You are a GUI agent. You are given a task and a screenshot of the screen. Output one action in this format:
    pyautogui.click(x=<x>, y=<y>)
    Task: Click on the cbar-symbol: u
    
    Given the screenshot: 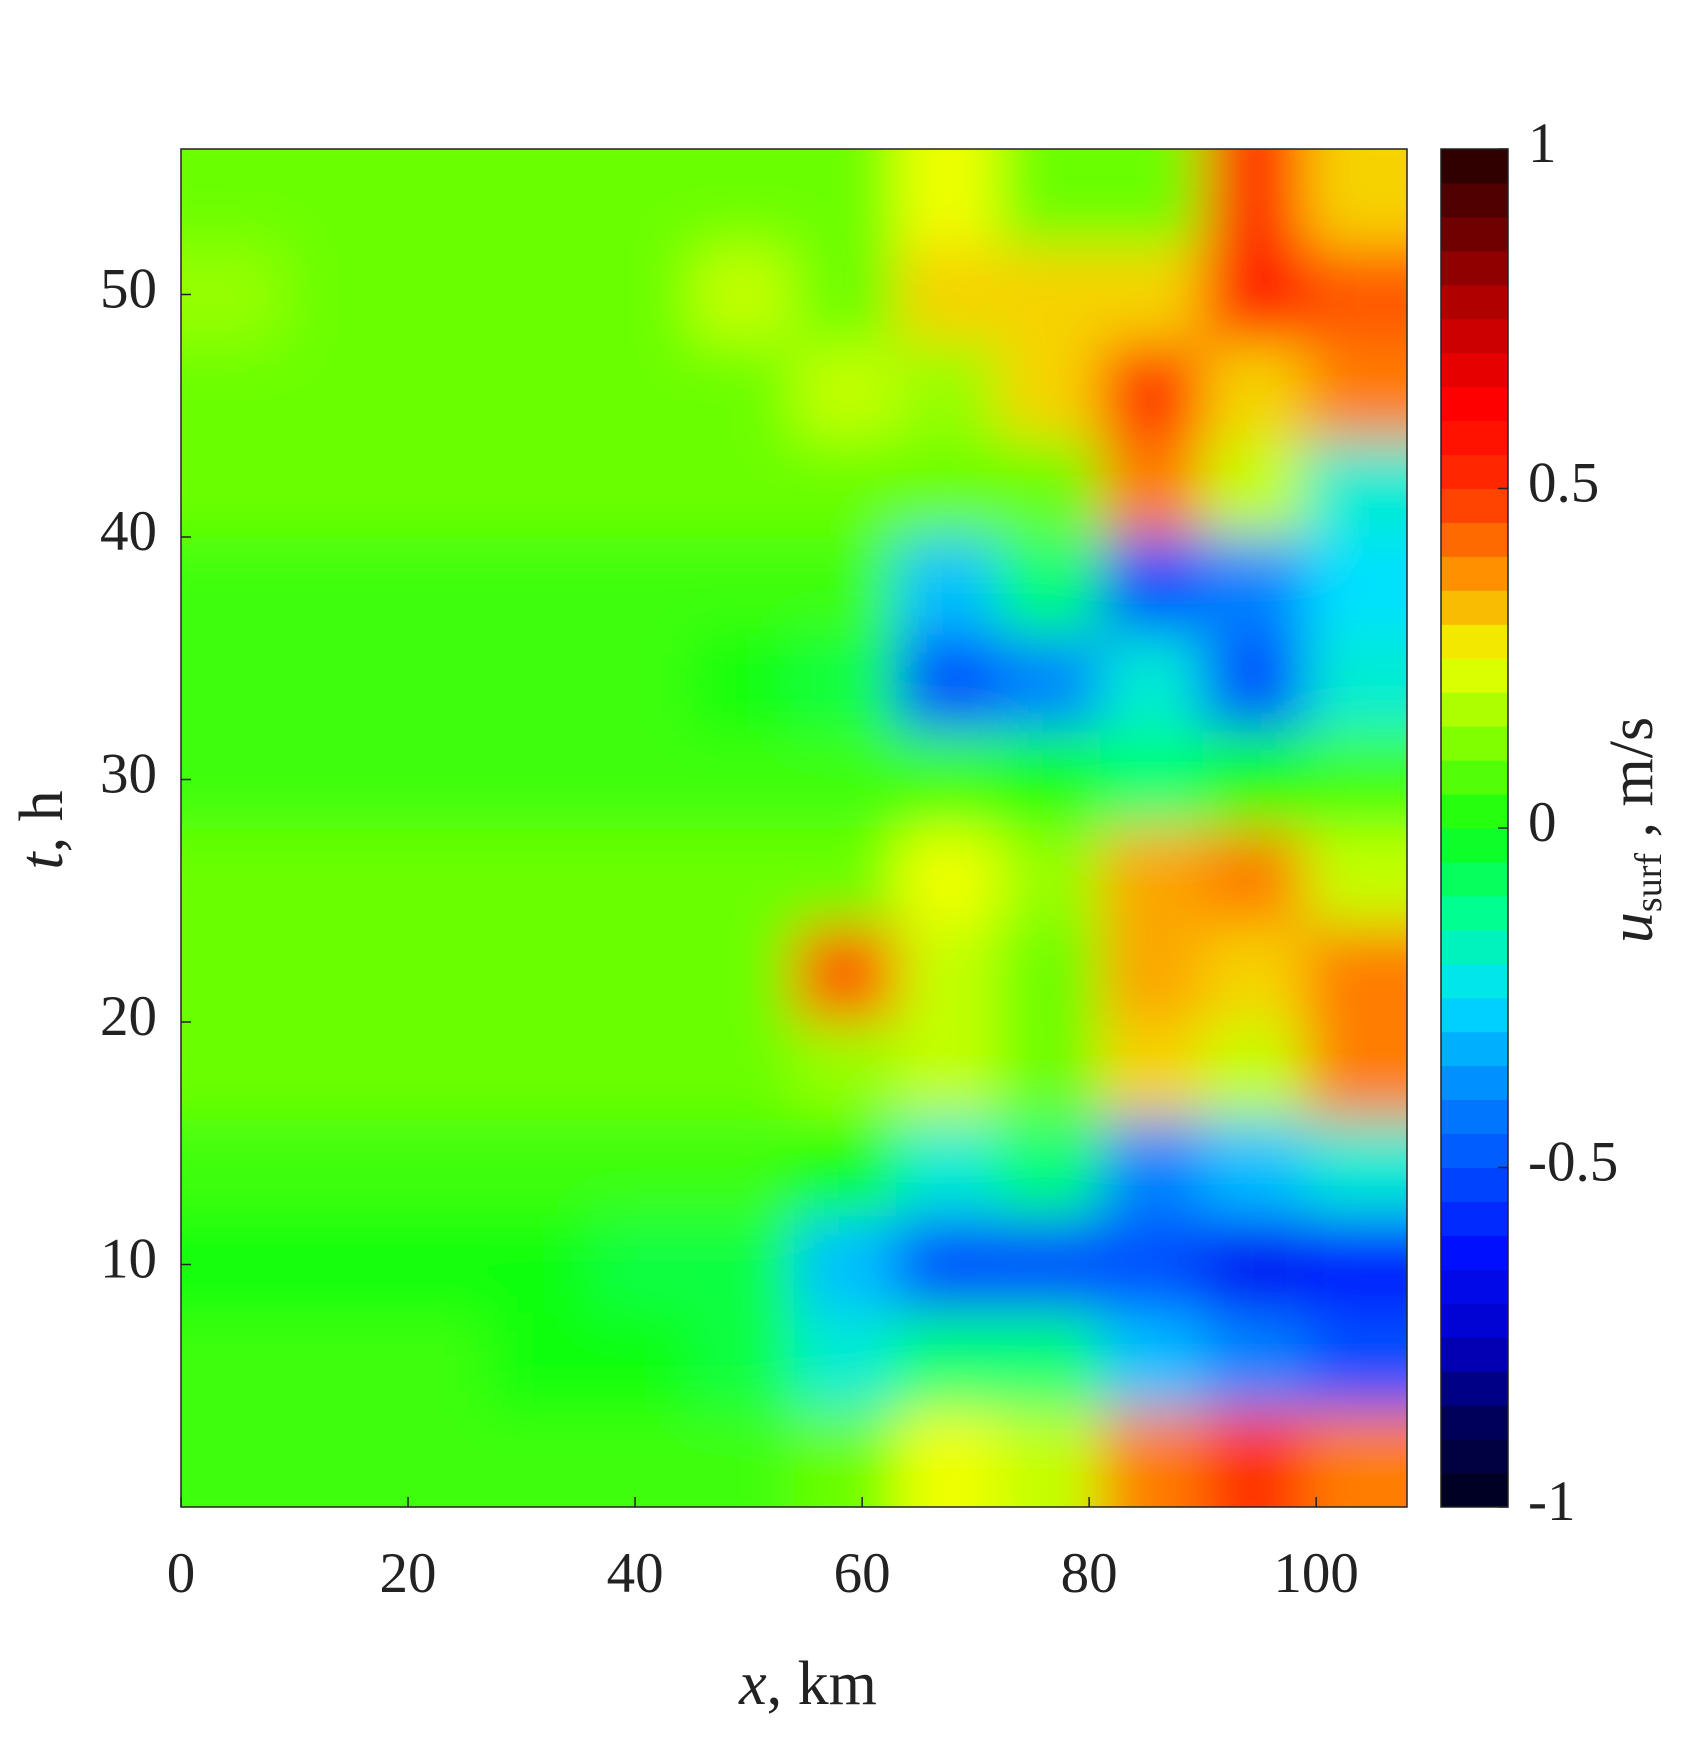 What is the action you would take?
    pyautogui.click(x=1632, y=927)
    